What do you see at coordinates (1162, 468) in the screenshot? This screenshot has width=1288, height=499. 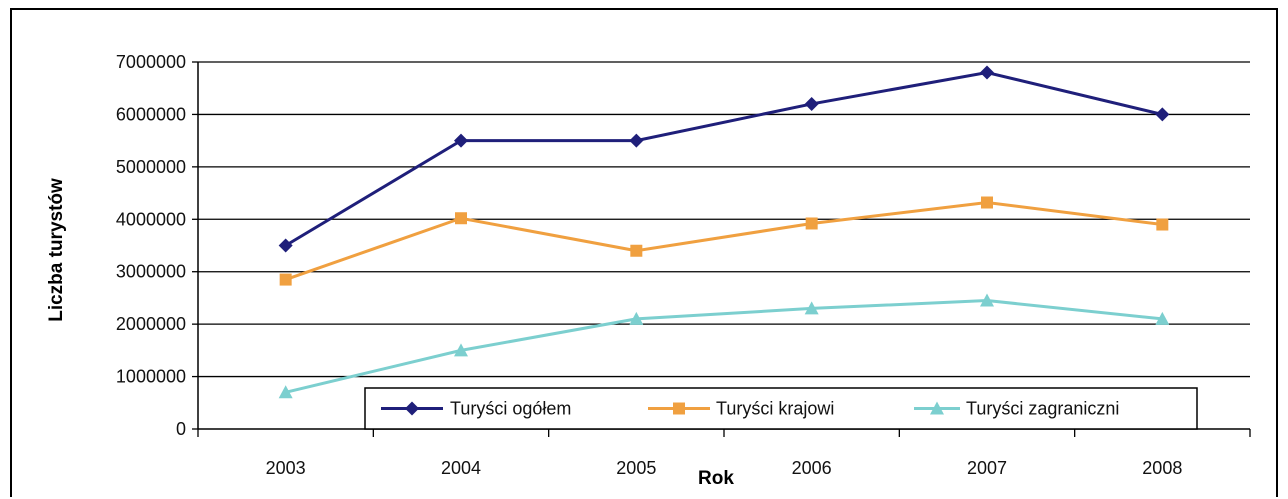 I see `x-tick-label: 2008` at bounding box center [1162, 468].